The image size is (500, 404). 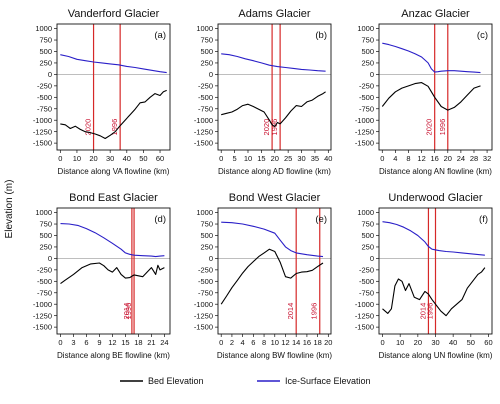 I want to click on chart-5-panel-label: (e), so click(x=321, y=219).